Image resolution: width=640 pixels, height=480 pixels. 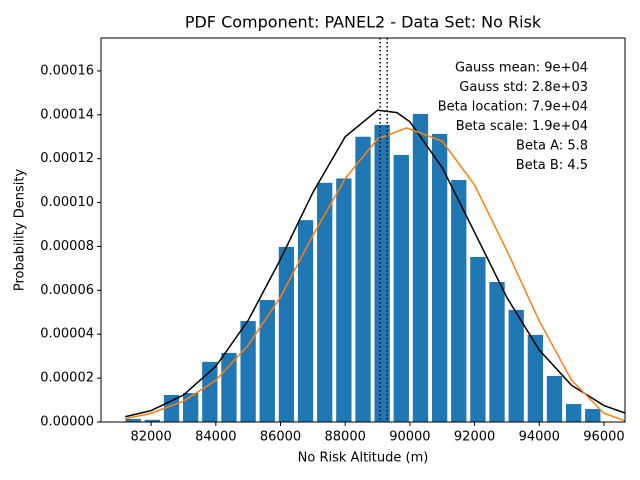 I want to click on x-tick-label: 96000, so click(x=603, y=437).